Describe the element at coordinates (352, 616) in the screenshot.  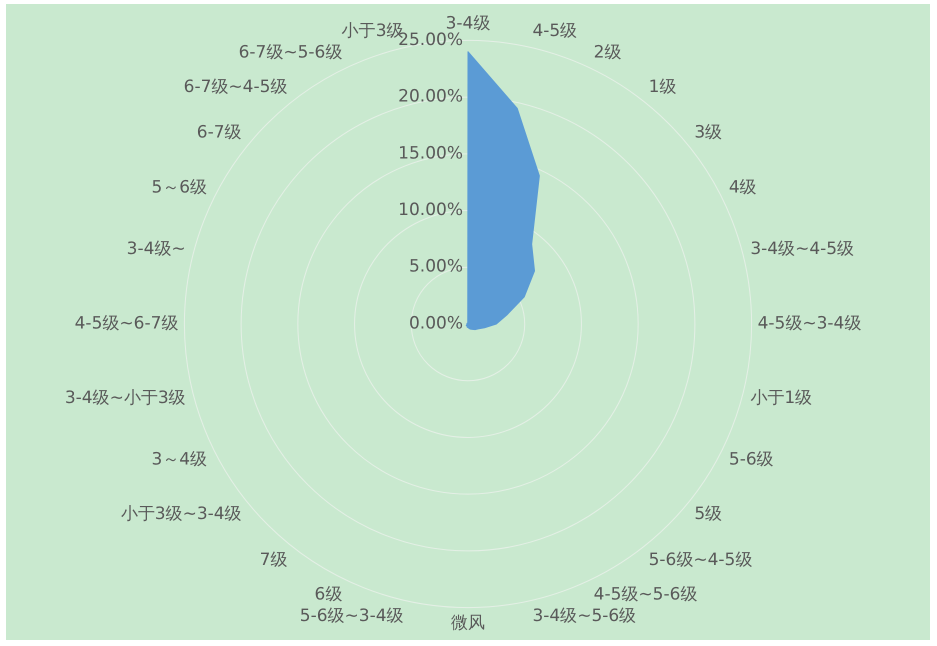
I see `spoke-label: 5-6级~3-4级` at that location.